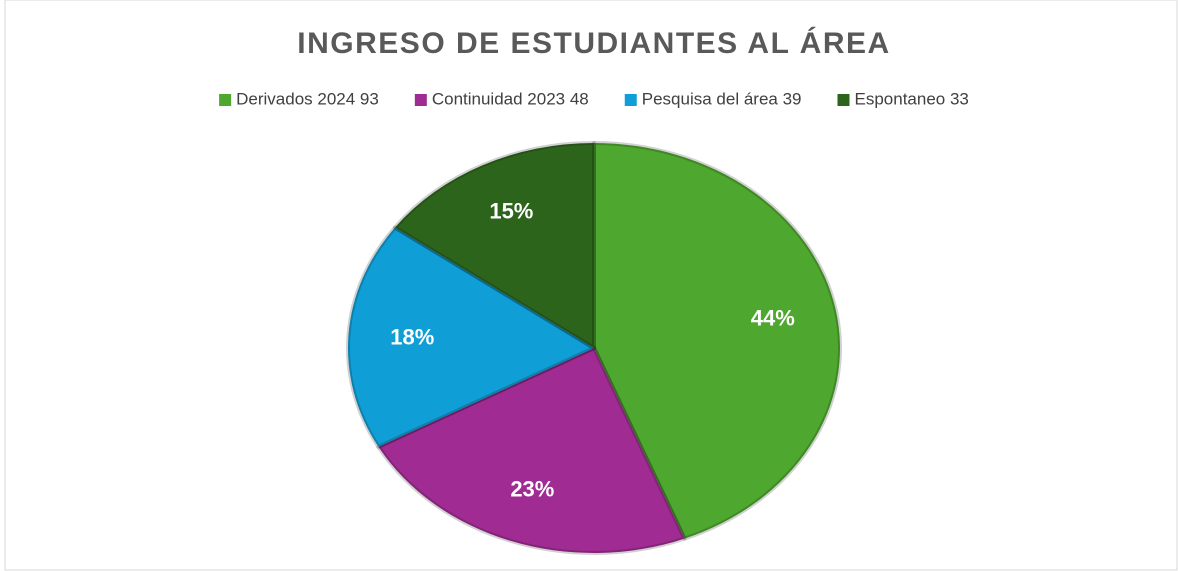 Image resolution: width=1178 pixels, height=571 pixels. What do you see at coordinates (510, 98) in the screenshot?
I see `legend-label: Continuidad 2023 48` at bounding box center [510, 98].